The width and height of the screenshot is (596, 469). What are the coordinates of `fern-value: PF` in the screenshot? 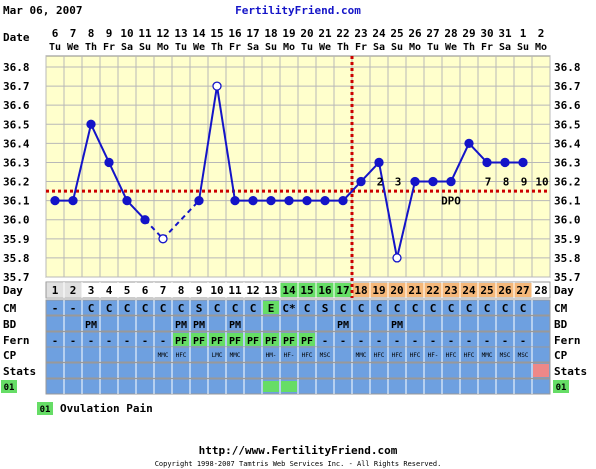 It's located at (307, 341).